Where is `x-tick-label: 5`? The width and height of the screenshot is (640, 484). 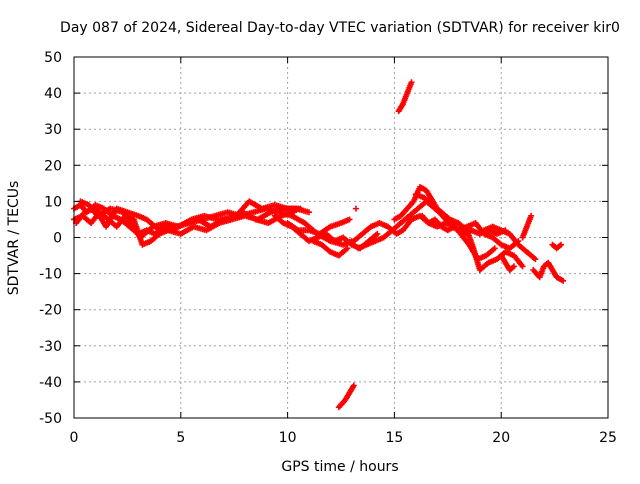
x-tick-label: 5 is located at coordinates (180, 438).